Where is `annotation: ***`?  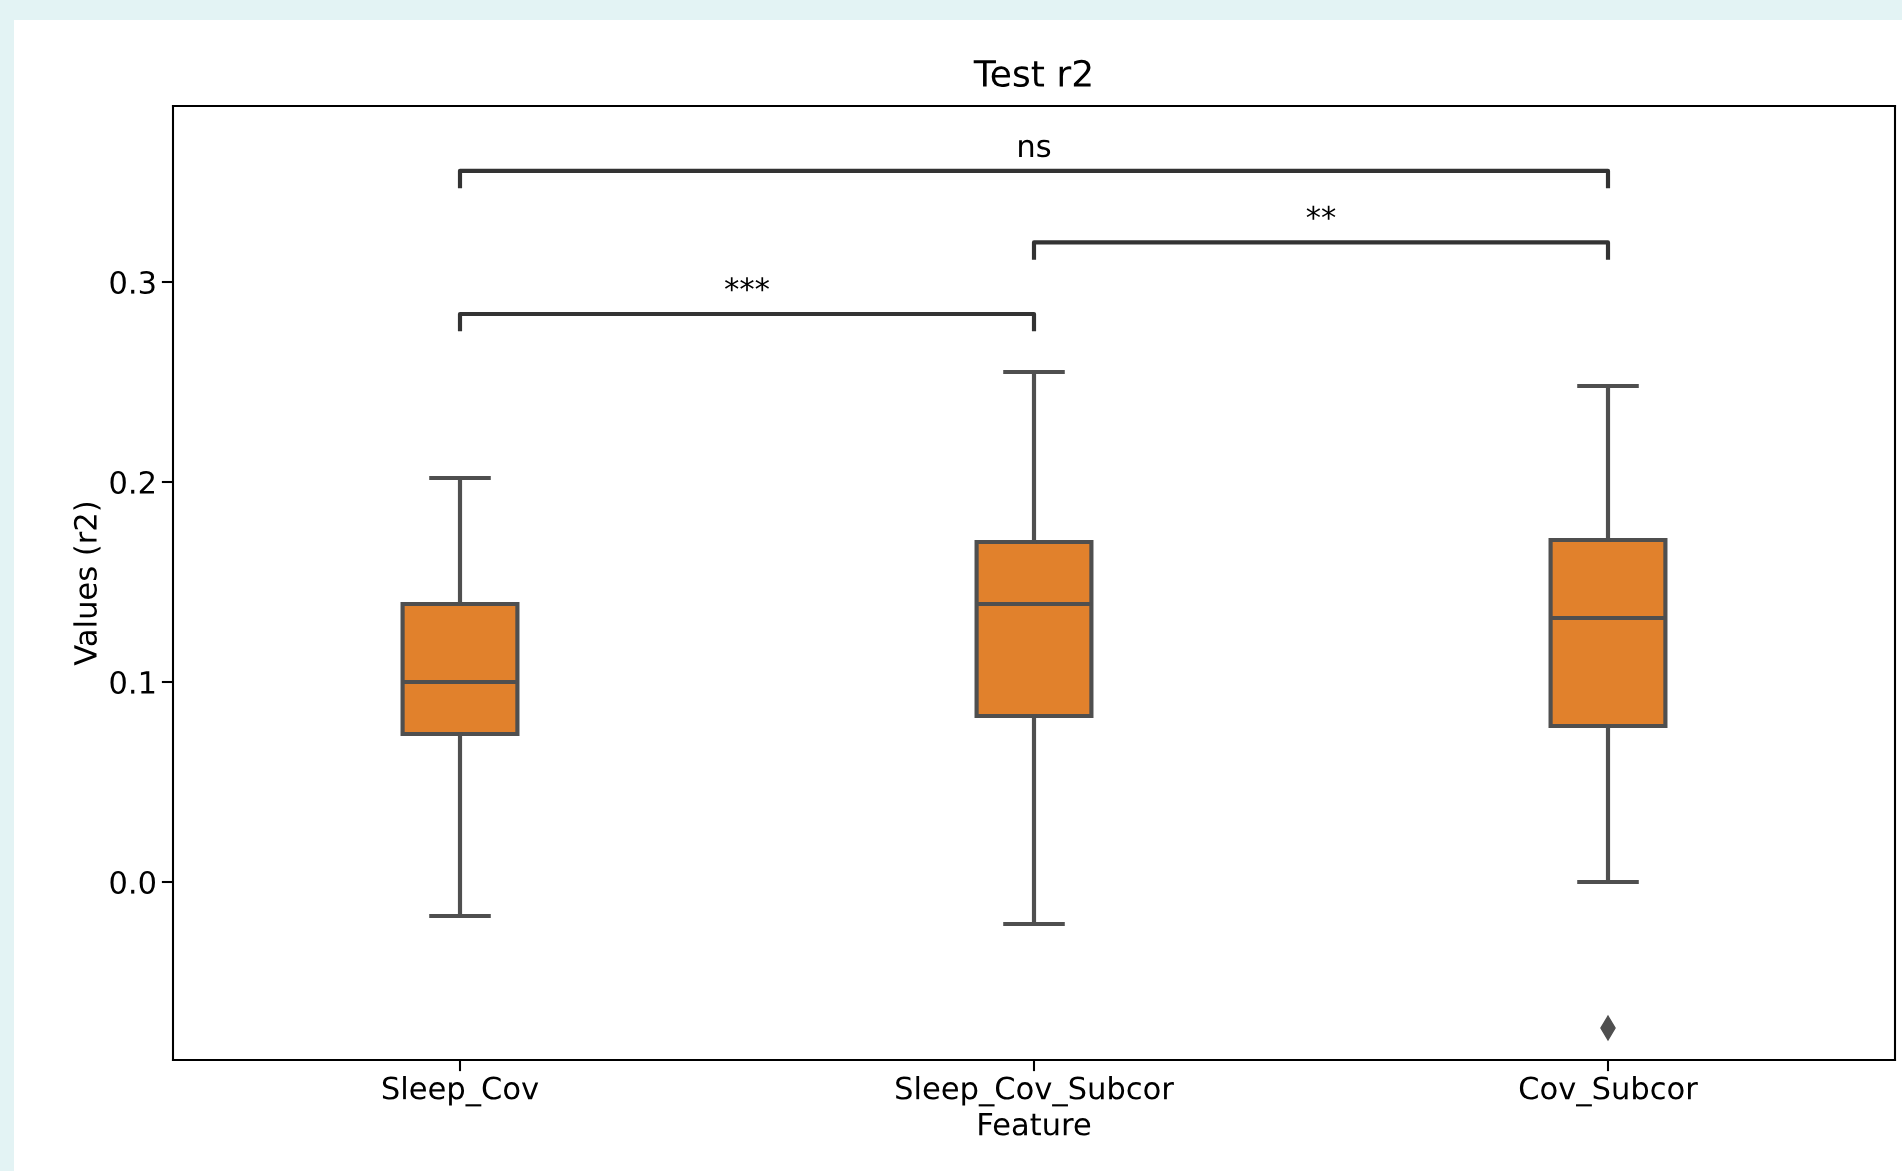 annotation: *** is located at coordinates (747, 284).